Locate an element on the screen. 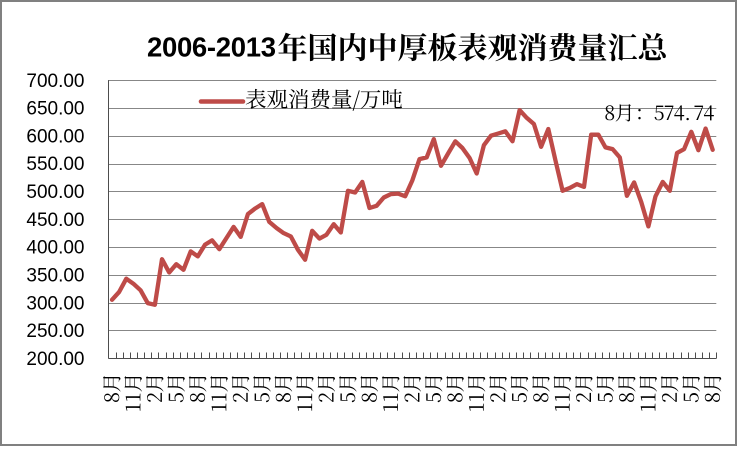 Image resolution: width=737 pixels, height=451 pixels. svg-text: 650.00 is located at coordinates (55, 109).